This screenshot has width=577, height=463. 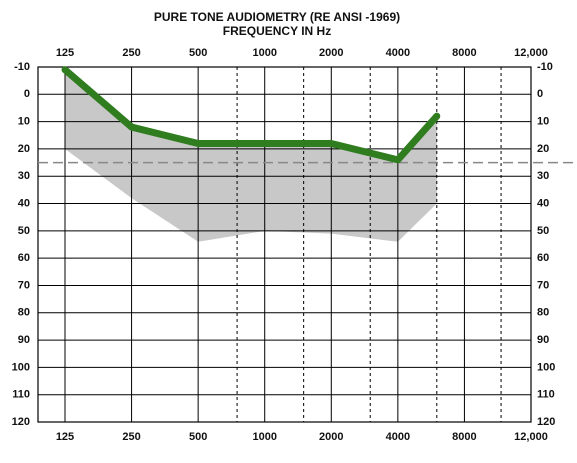 What do you see at coordinates (543, 231) in the screenshot?
I see `y-tick-label-right: 50` at bounding box center [543, 231].